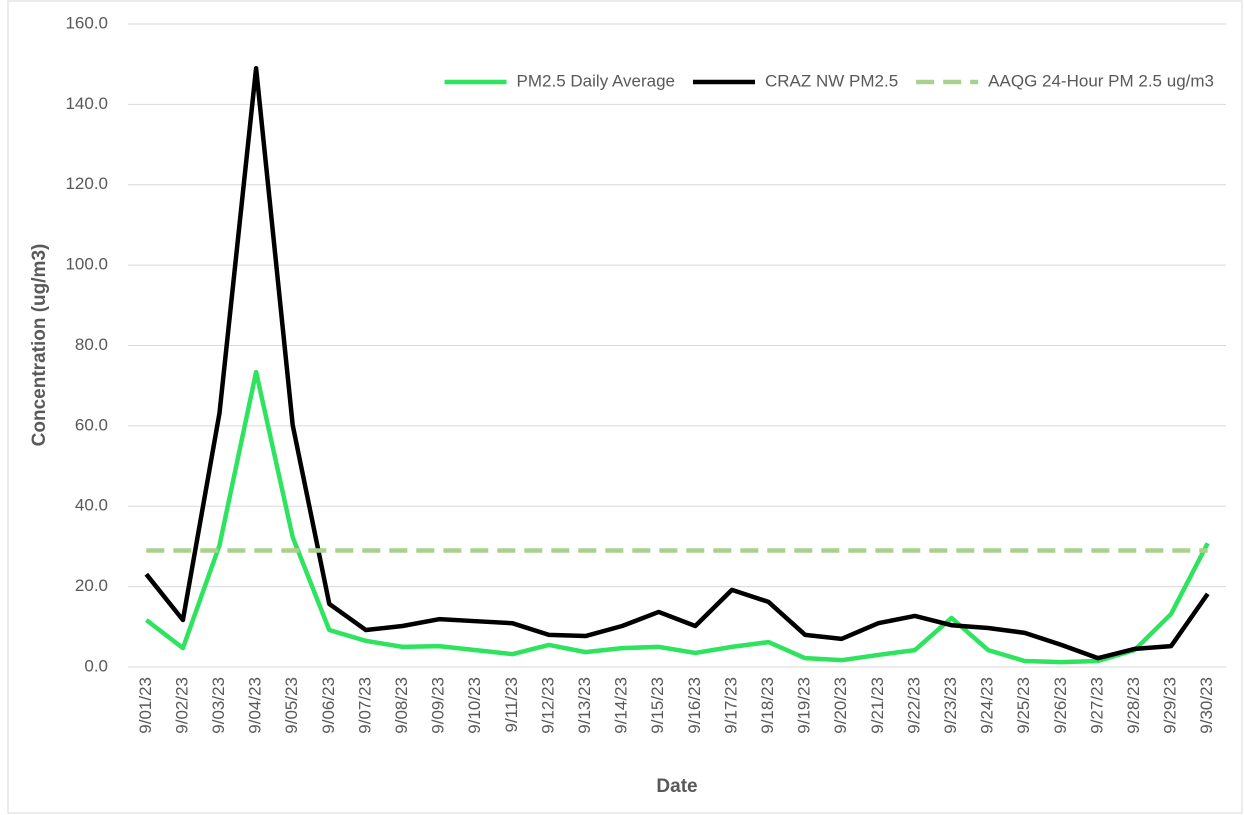  Describe the element at coordinates (291, 705) in the screenshot. I see `x-tick-label: 9/05/23` at that location.